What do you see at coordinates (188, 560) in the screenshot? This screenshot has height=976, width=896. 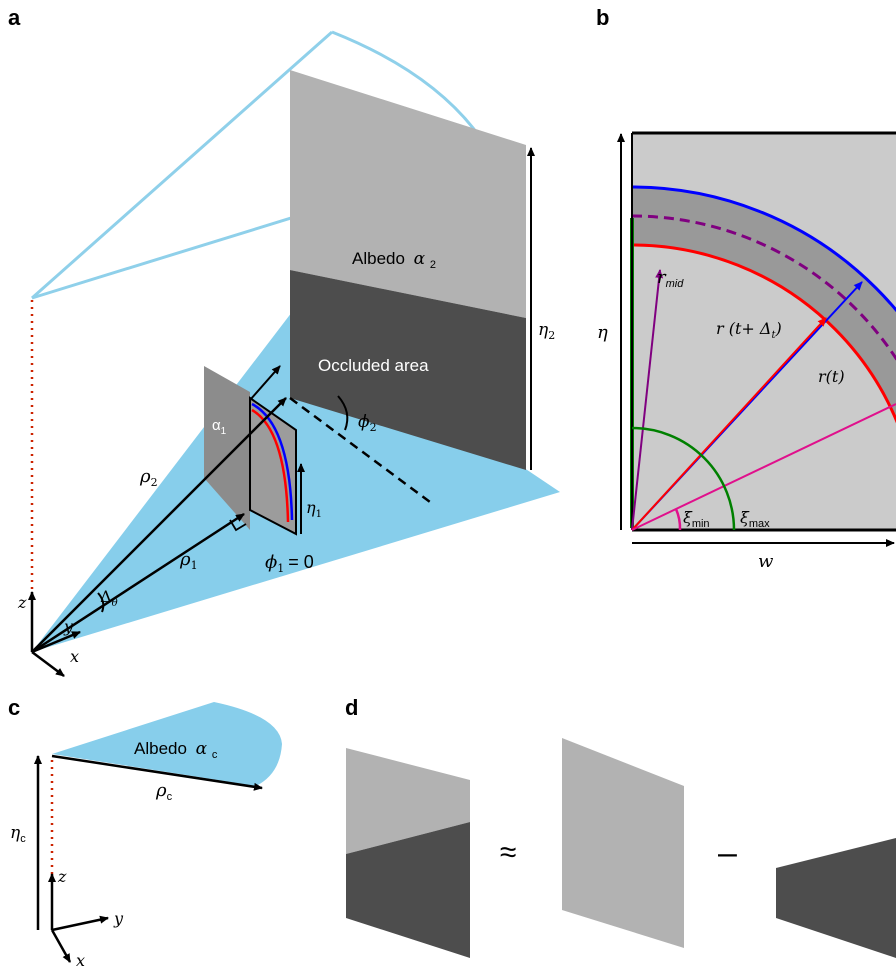 I see `rho1-label: ρ1` at bounding box center [188, 560].